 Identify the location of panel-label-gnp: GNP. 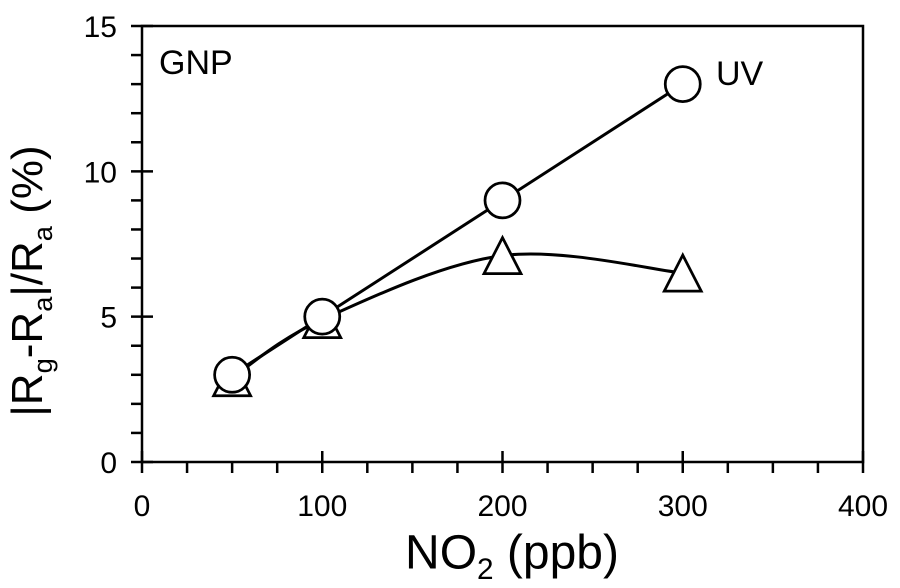
(196, 63).